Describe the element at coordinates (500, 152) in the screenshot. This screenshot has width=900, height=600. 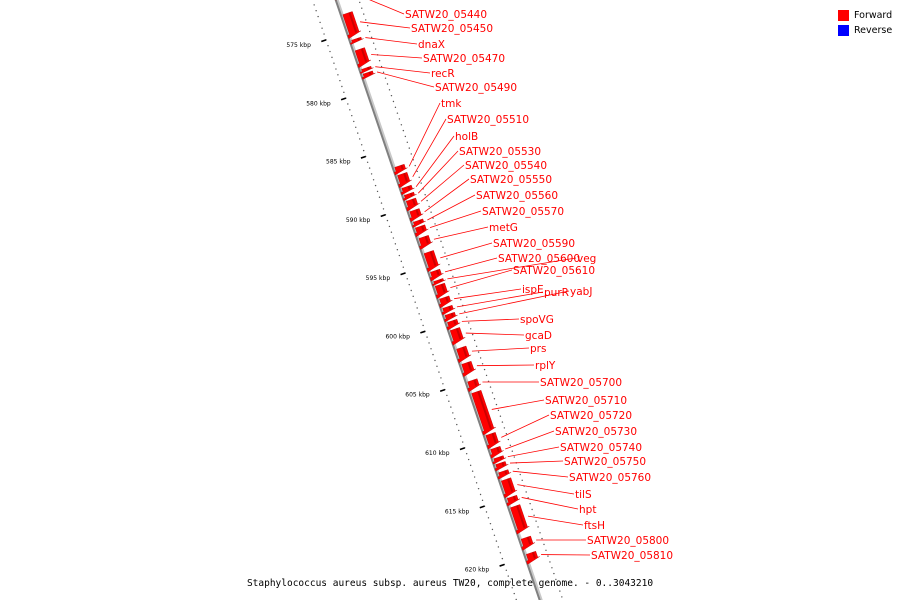
I see `gene-label: SATW20_05530` at that location.